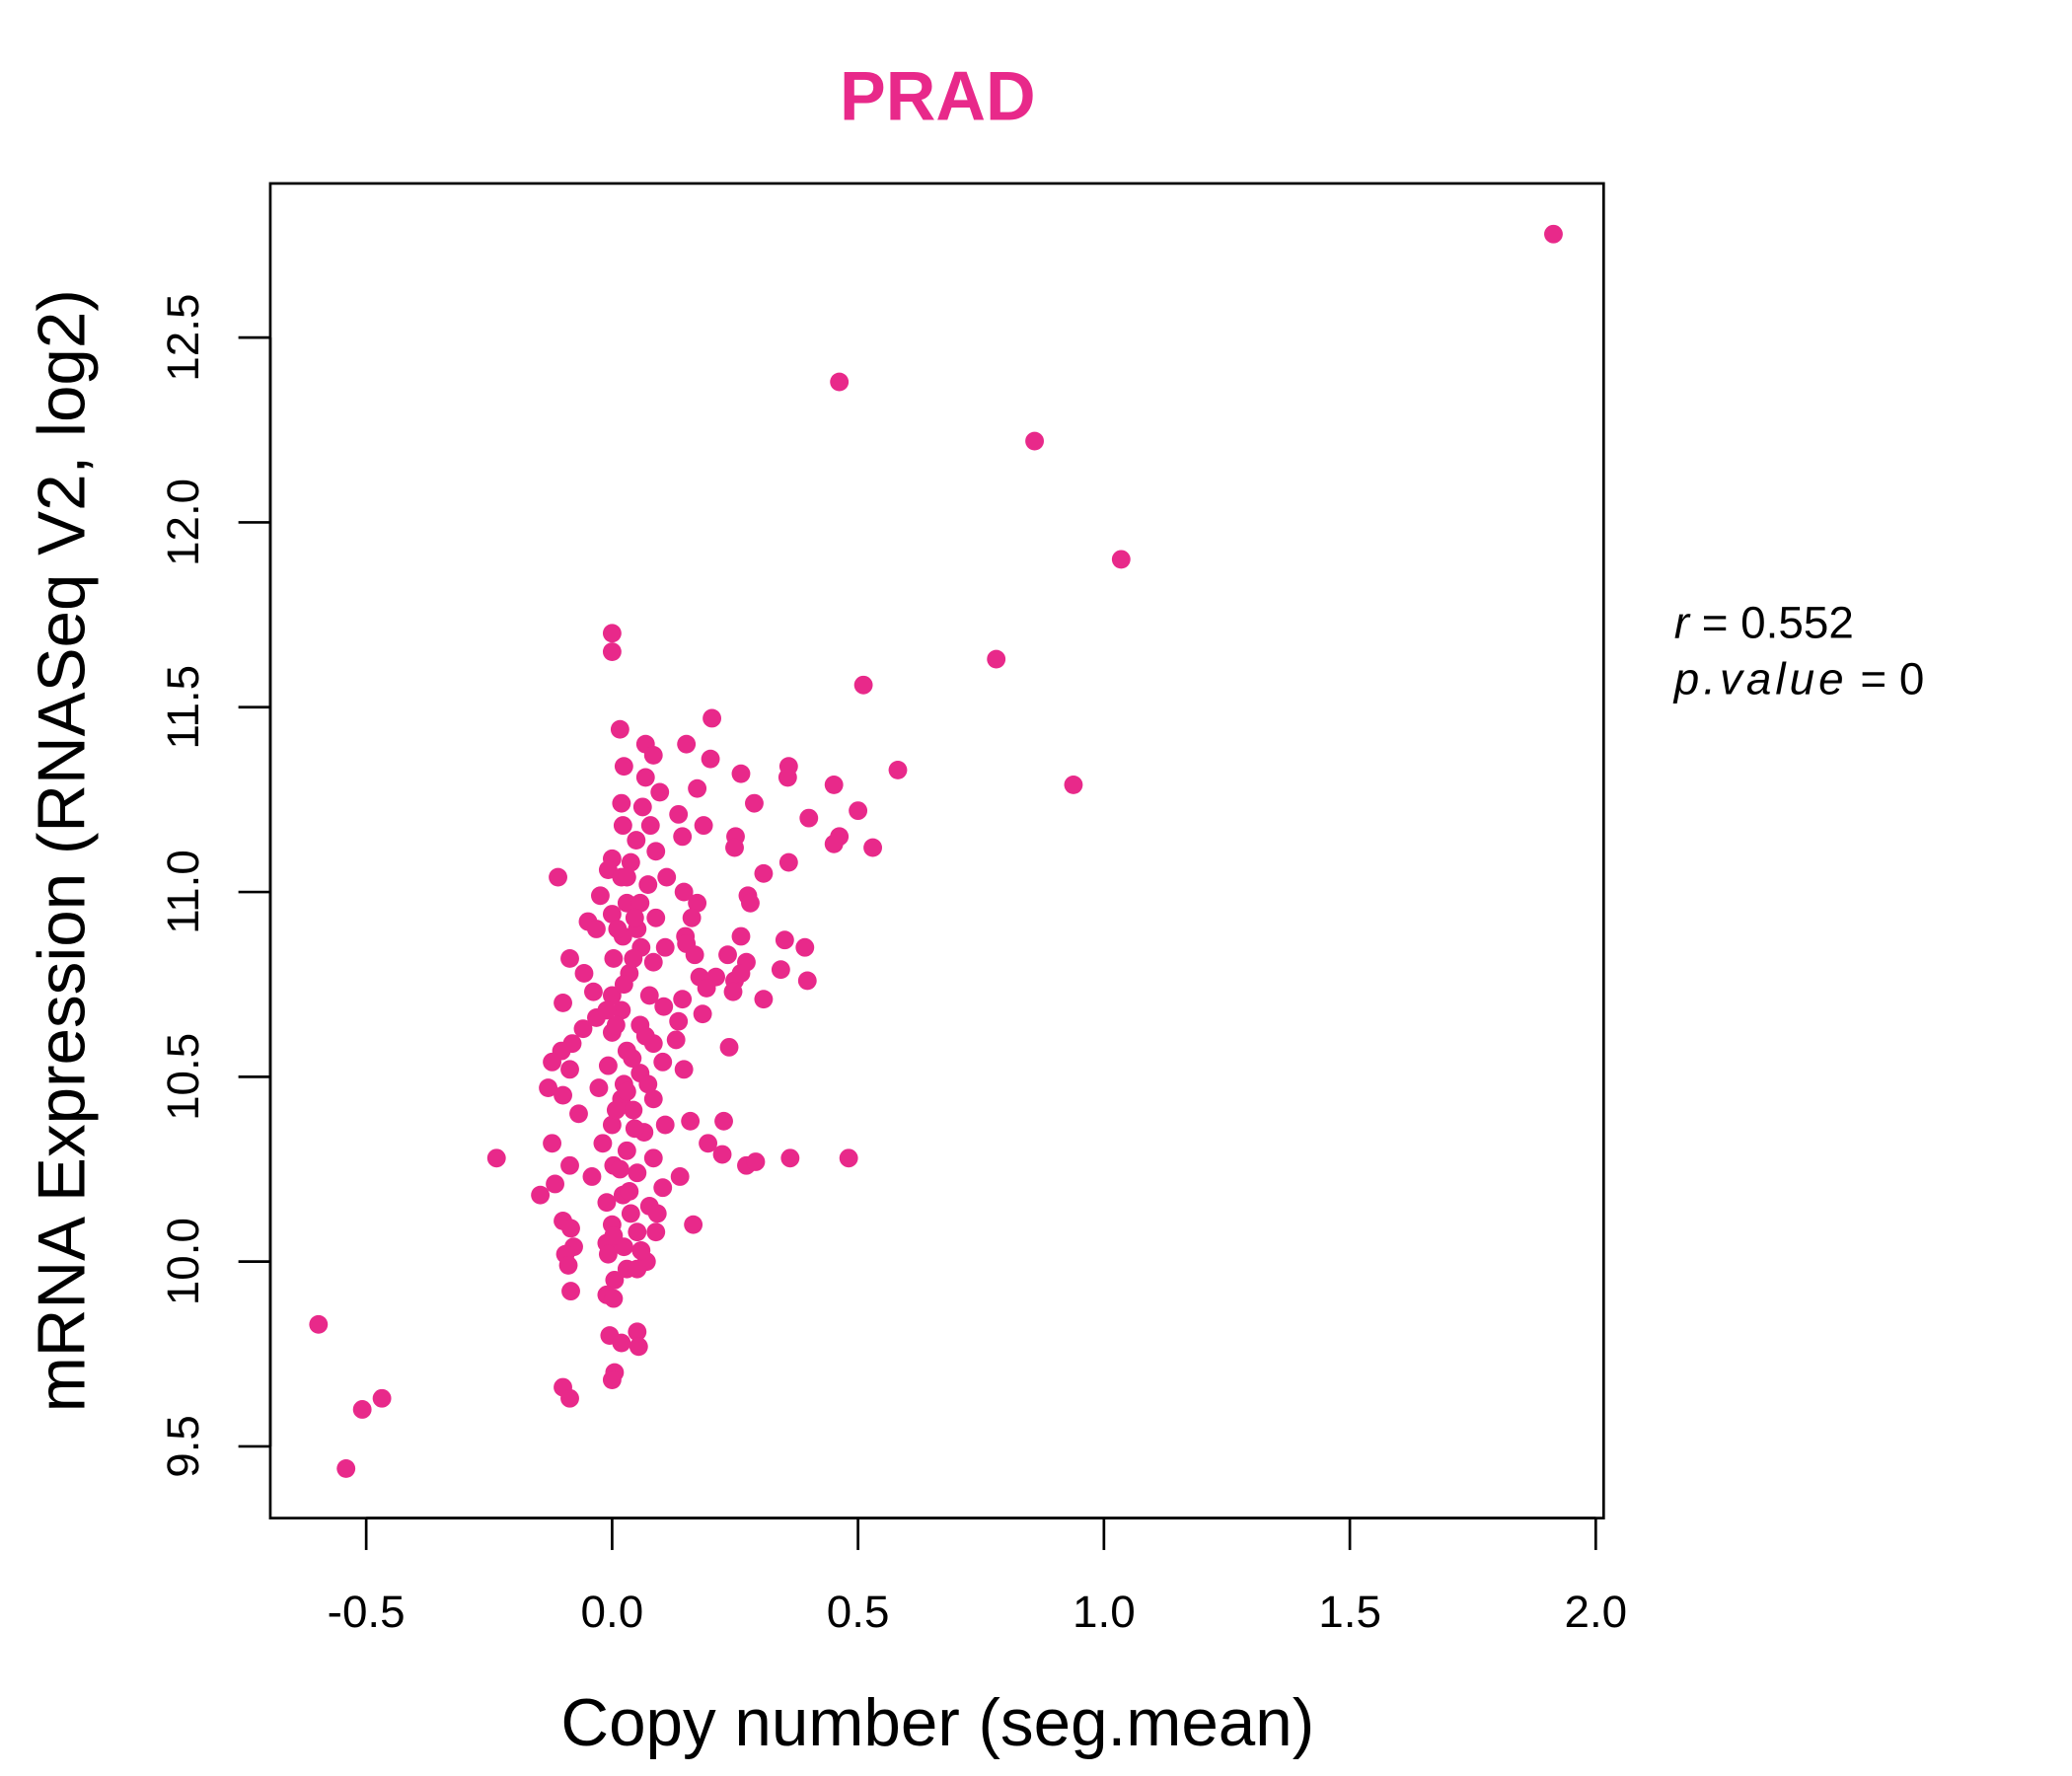 This screenshot has height=1776, width=2072. Describe the element at coordinates (1797, 623) in the screenshot. I see `r-value: 0.552` at that location.